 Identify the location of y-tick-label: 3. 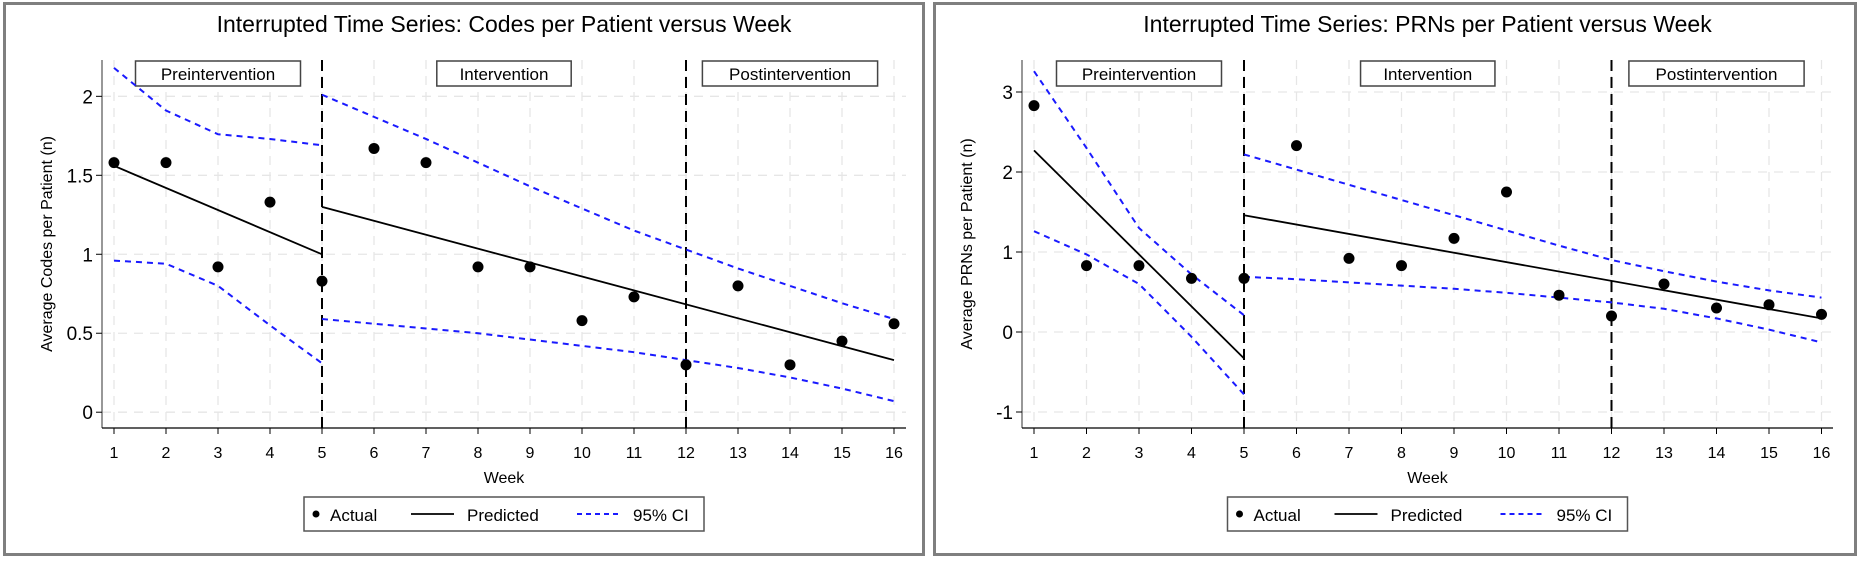
(1007, 93).